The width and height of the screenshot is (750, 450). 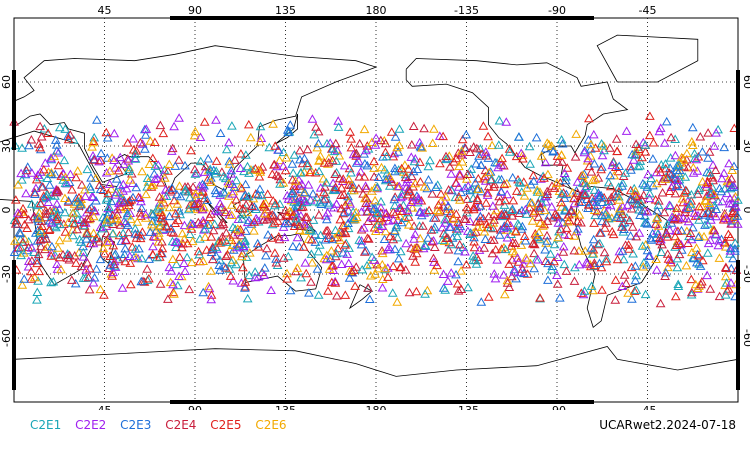 I want to click on lat-tick-label: 0, so click(x=745, y=210).